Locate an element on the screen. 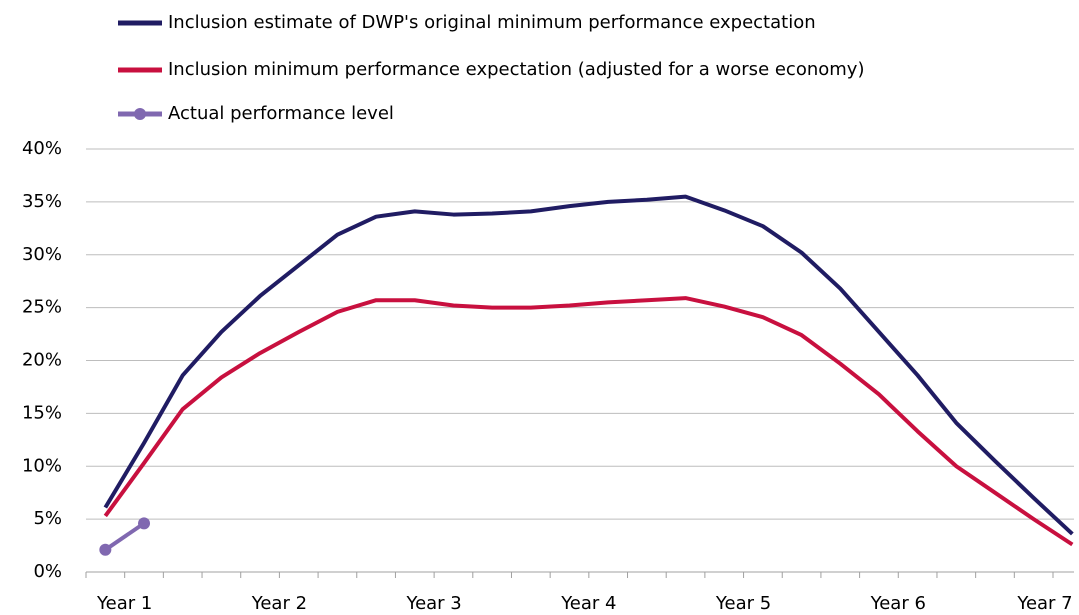 The height and width of the screenshot is (615, 1079). series-line is located at coordinates (125, 536).